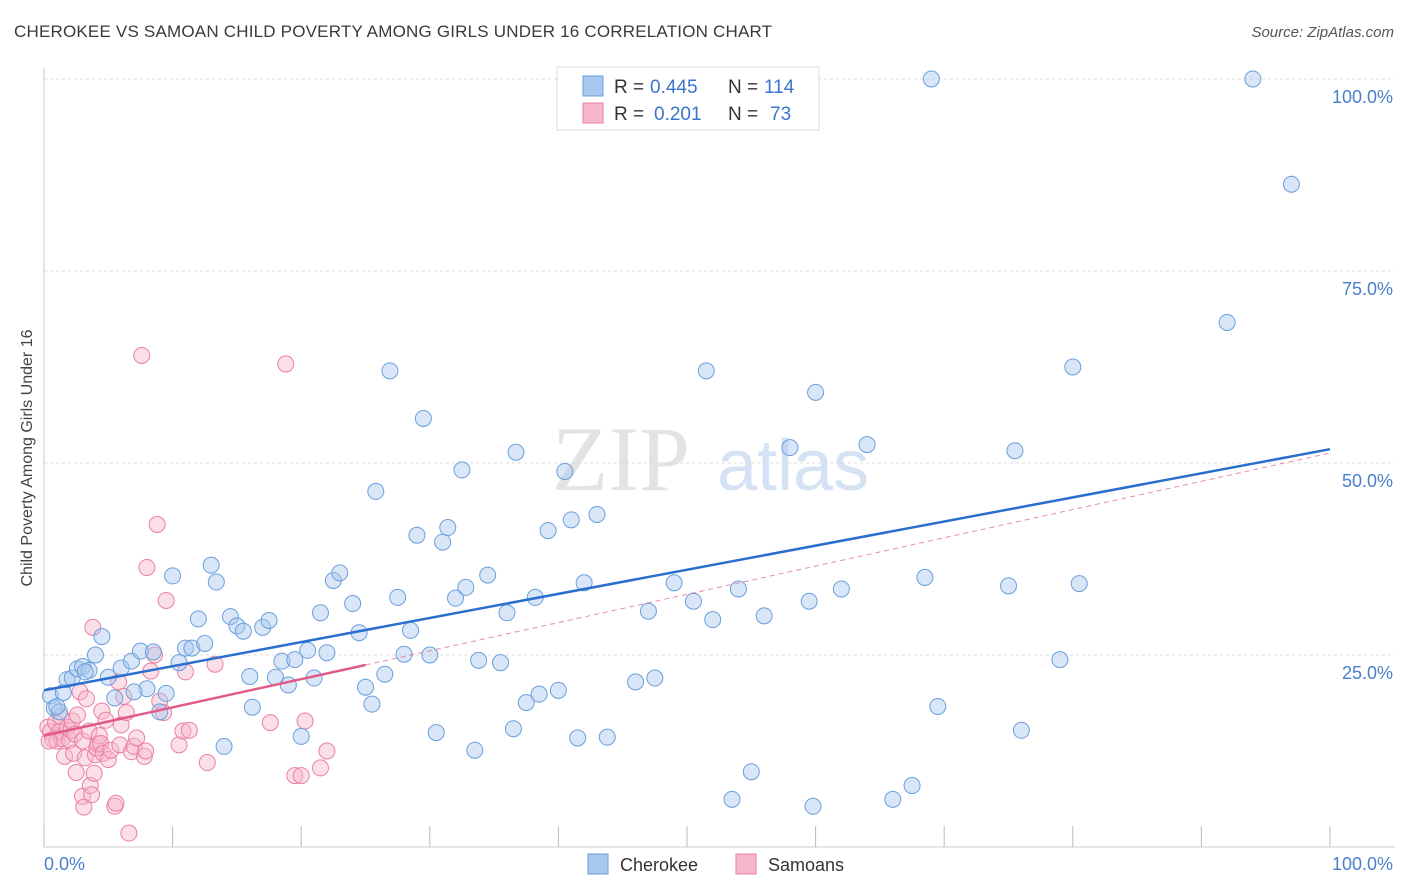 Image resolution: width=1406 pixels, height=892 pixels. I want to click on bottom-legend-swatch-cherokee, so click(598, 864).